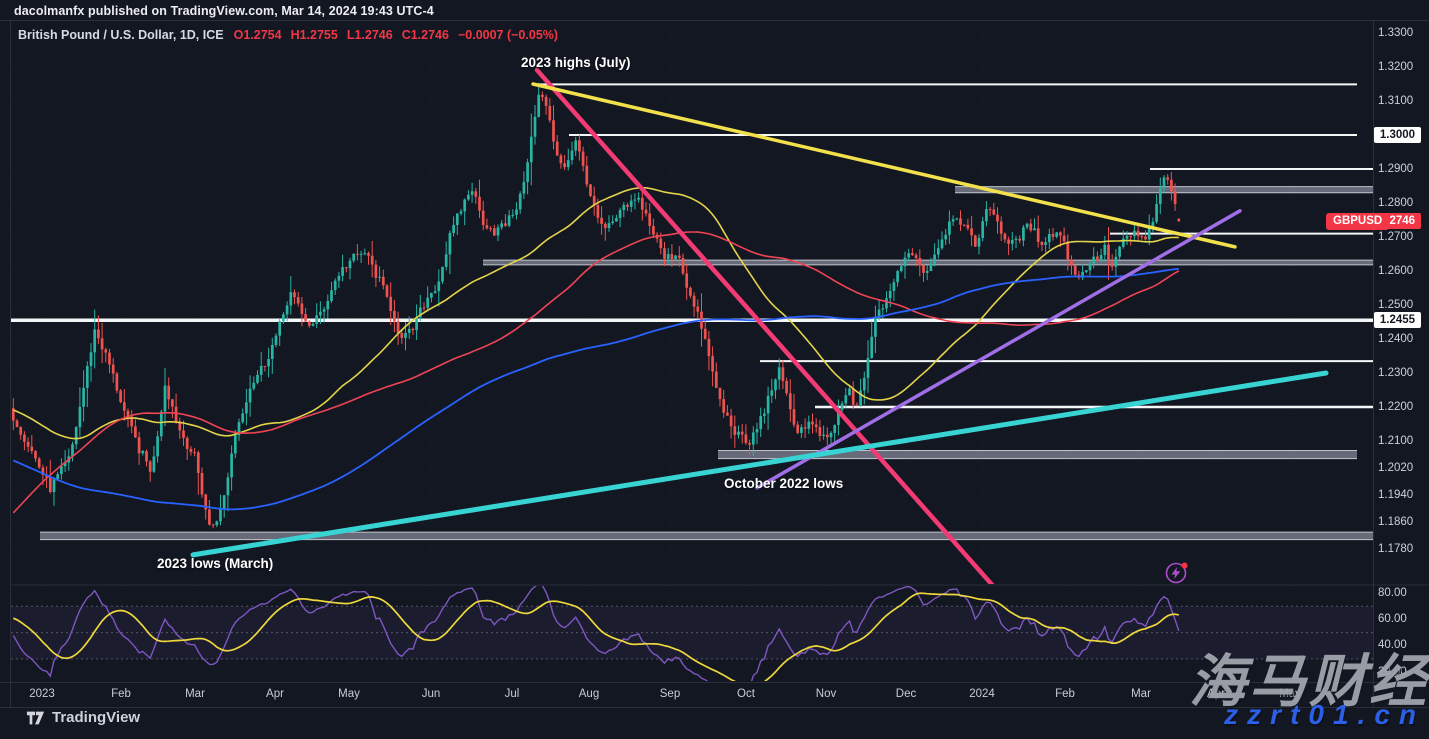 This screenshot has width=1429, height=739. I want to click on price-axis-label: 1.3200, so click(1396, 66).